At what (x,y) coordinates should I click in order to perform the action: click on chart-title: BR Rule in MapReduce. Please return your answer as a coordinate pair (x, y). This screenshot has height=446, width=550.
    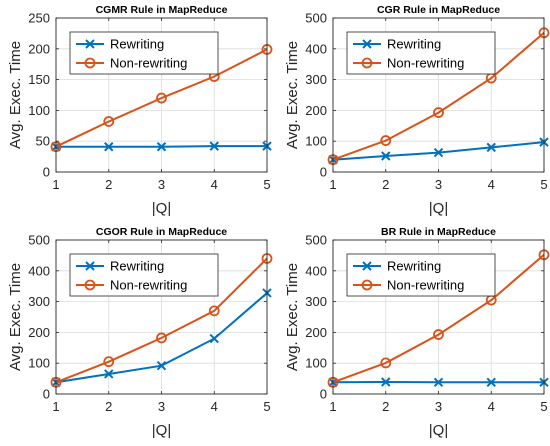
    Looking at the image, I should click on (438, 232).